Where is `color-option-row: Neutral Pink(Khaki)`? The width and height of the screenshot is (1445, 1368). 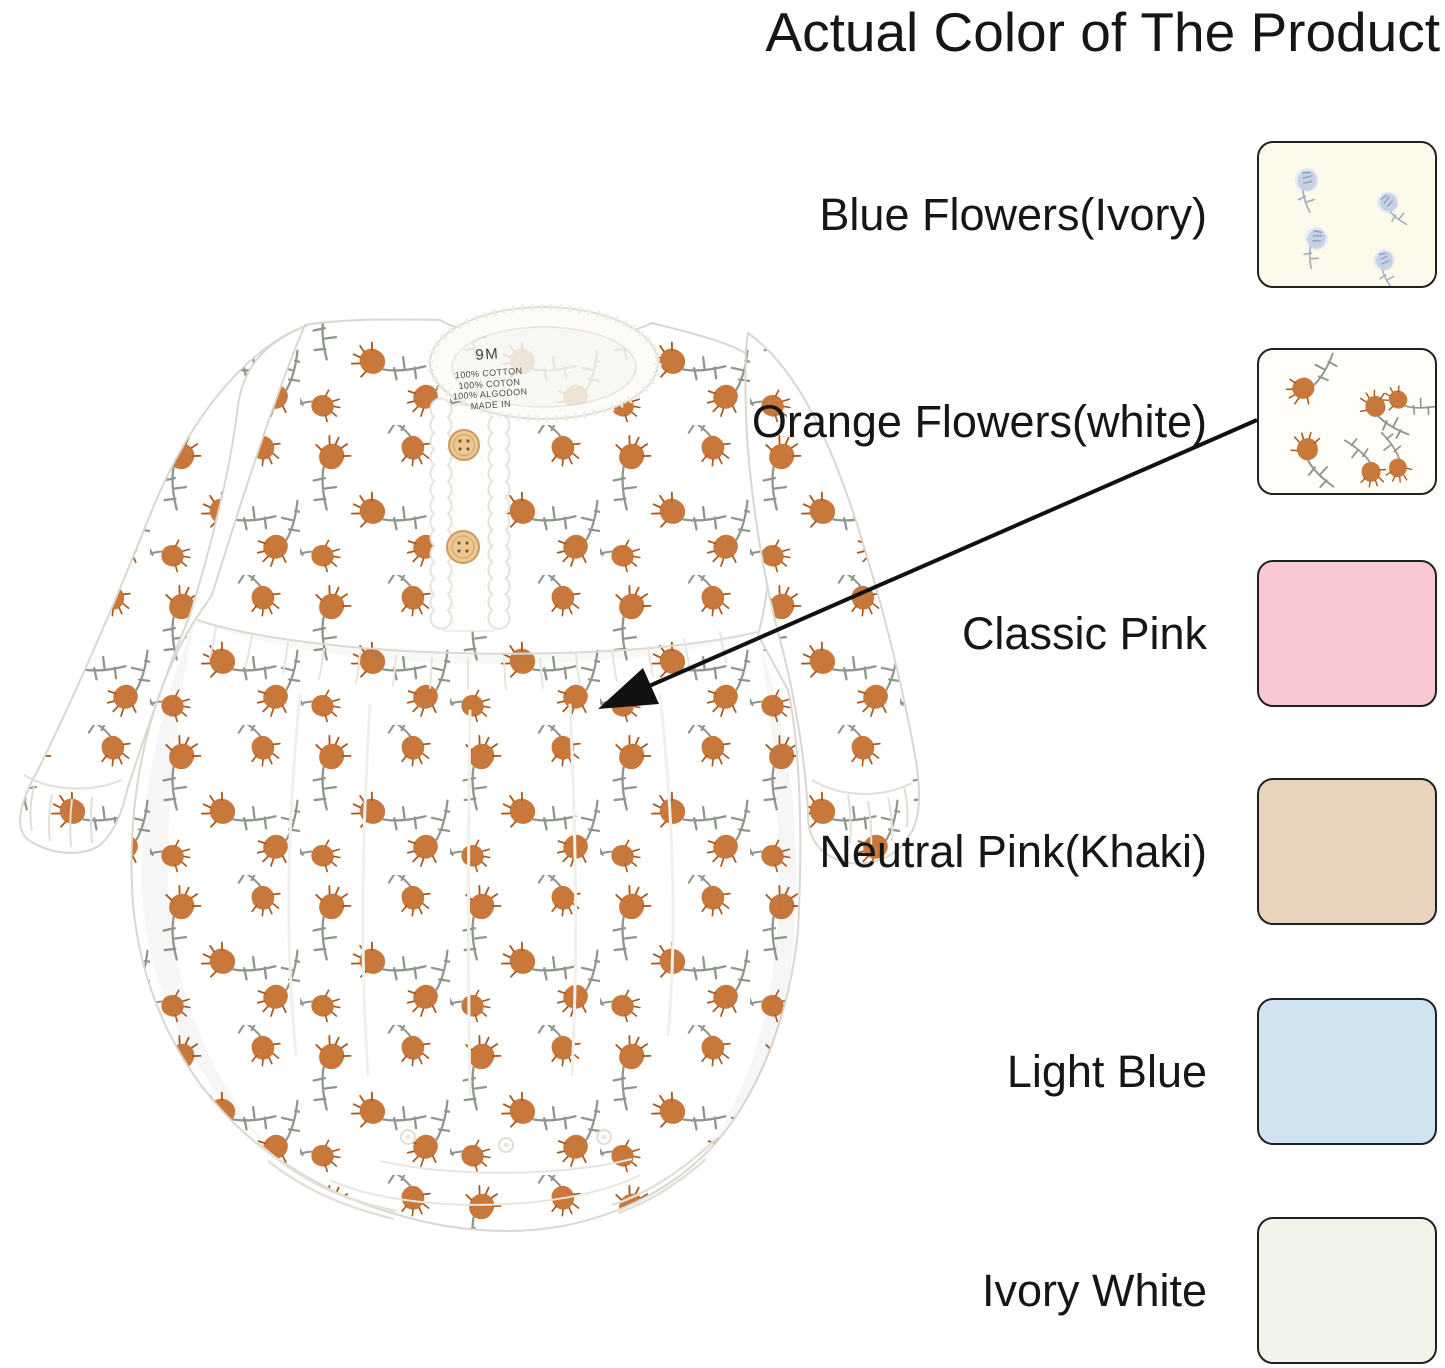
color-option-row: Neutral Pink(Khaki) is located at coordinates (718, 851).